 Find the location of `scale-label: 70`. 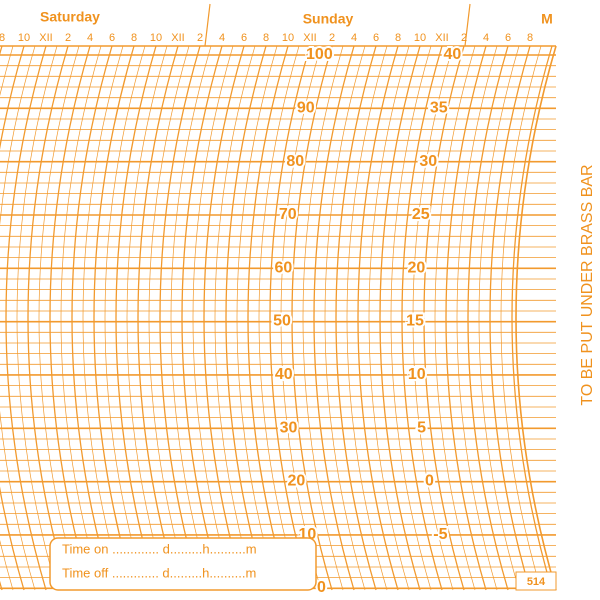

scale-label: 70 is located at coordinates (288, 214).